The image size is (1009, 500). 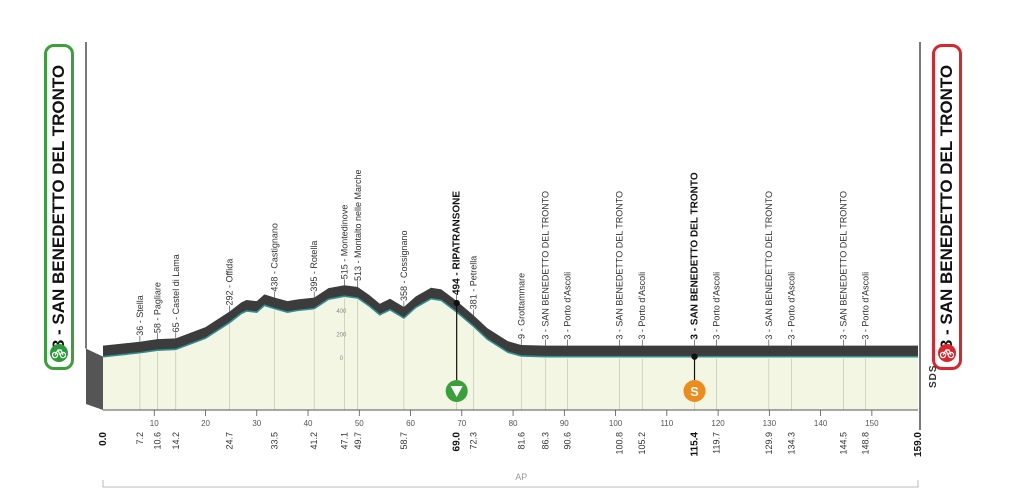 I want to click on km-label: 81.6, so click(x=521, y=441).